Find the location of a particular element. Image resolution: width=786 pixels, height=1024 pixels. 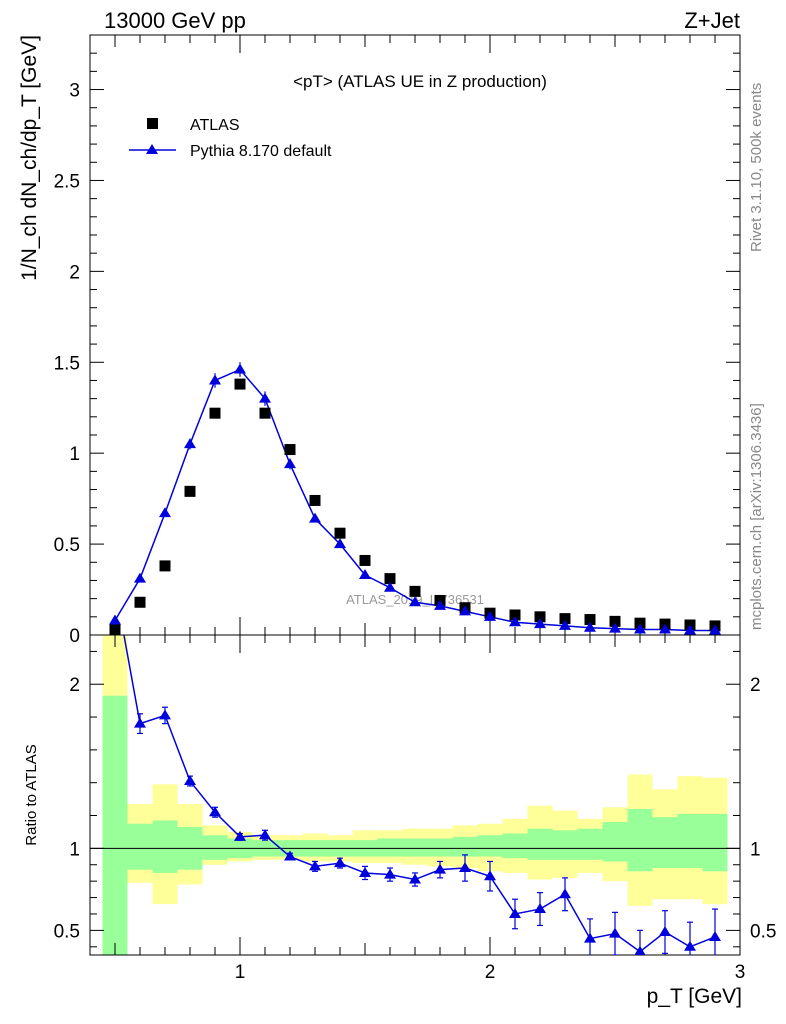

x-tick-label: 2 is located at coordinates (490, 972).